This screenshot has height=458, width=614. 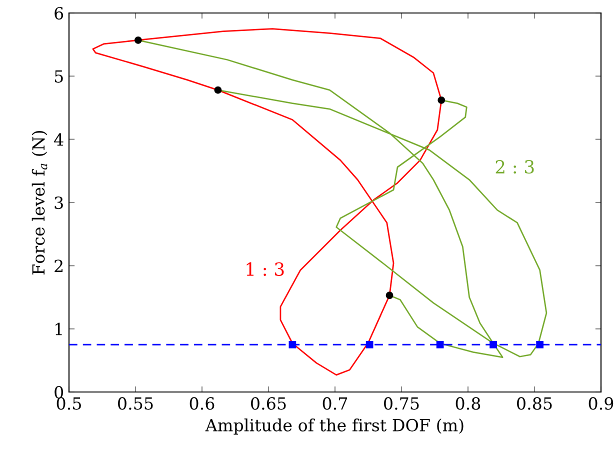 I want to click on x-tick-label: 0.6, so click(x=202, y=403).